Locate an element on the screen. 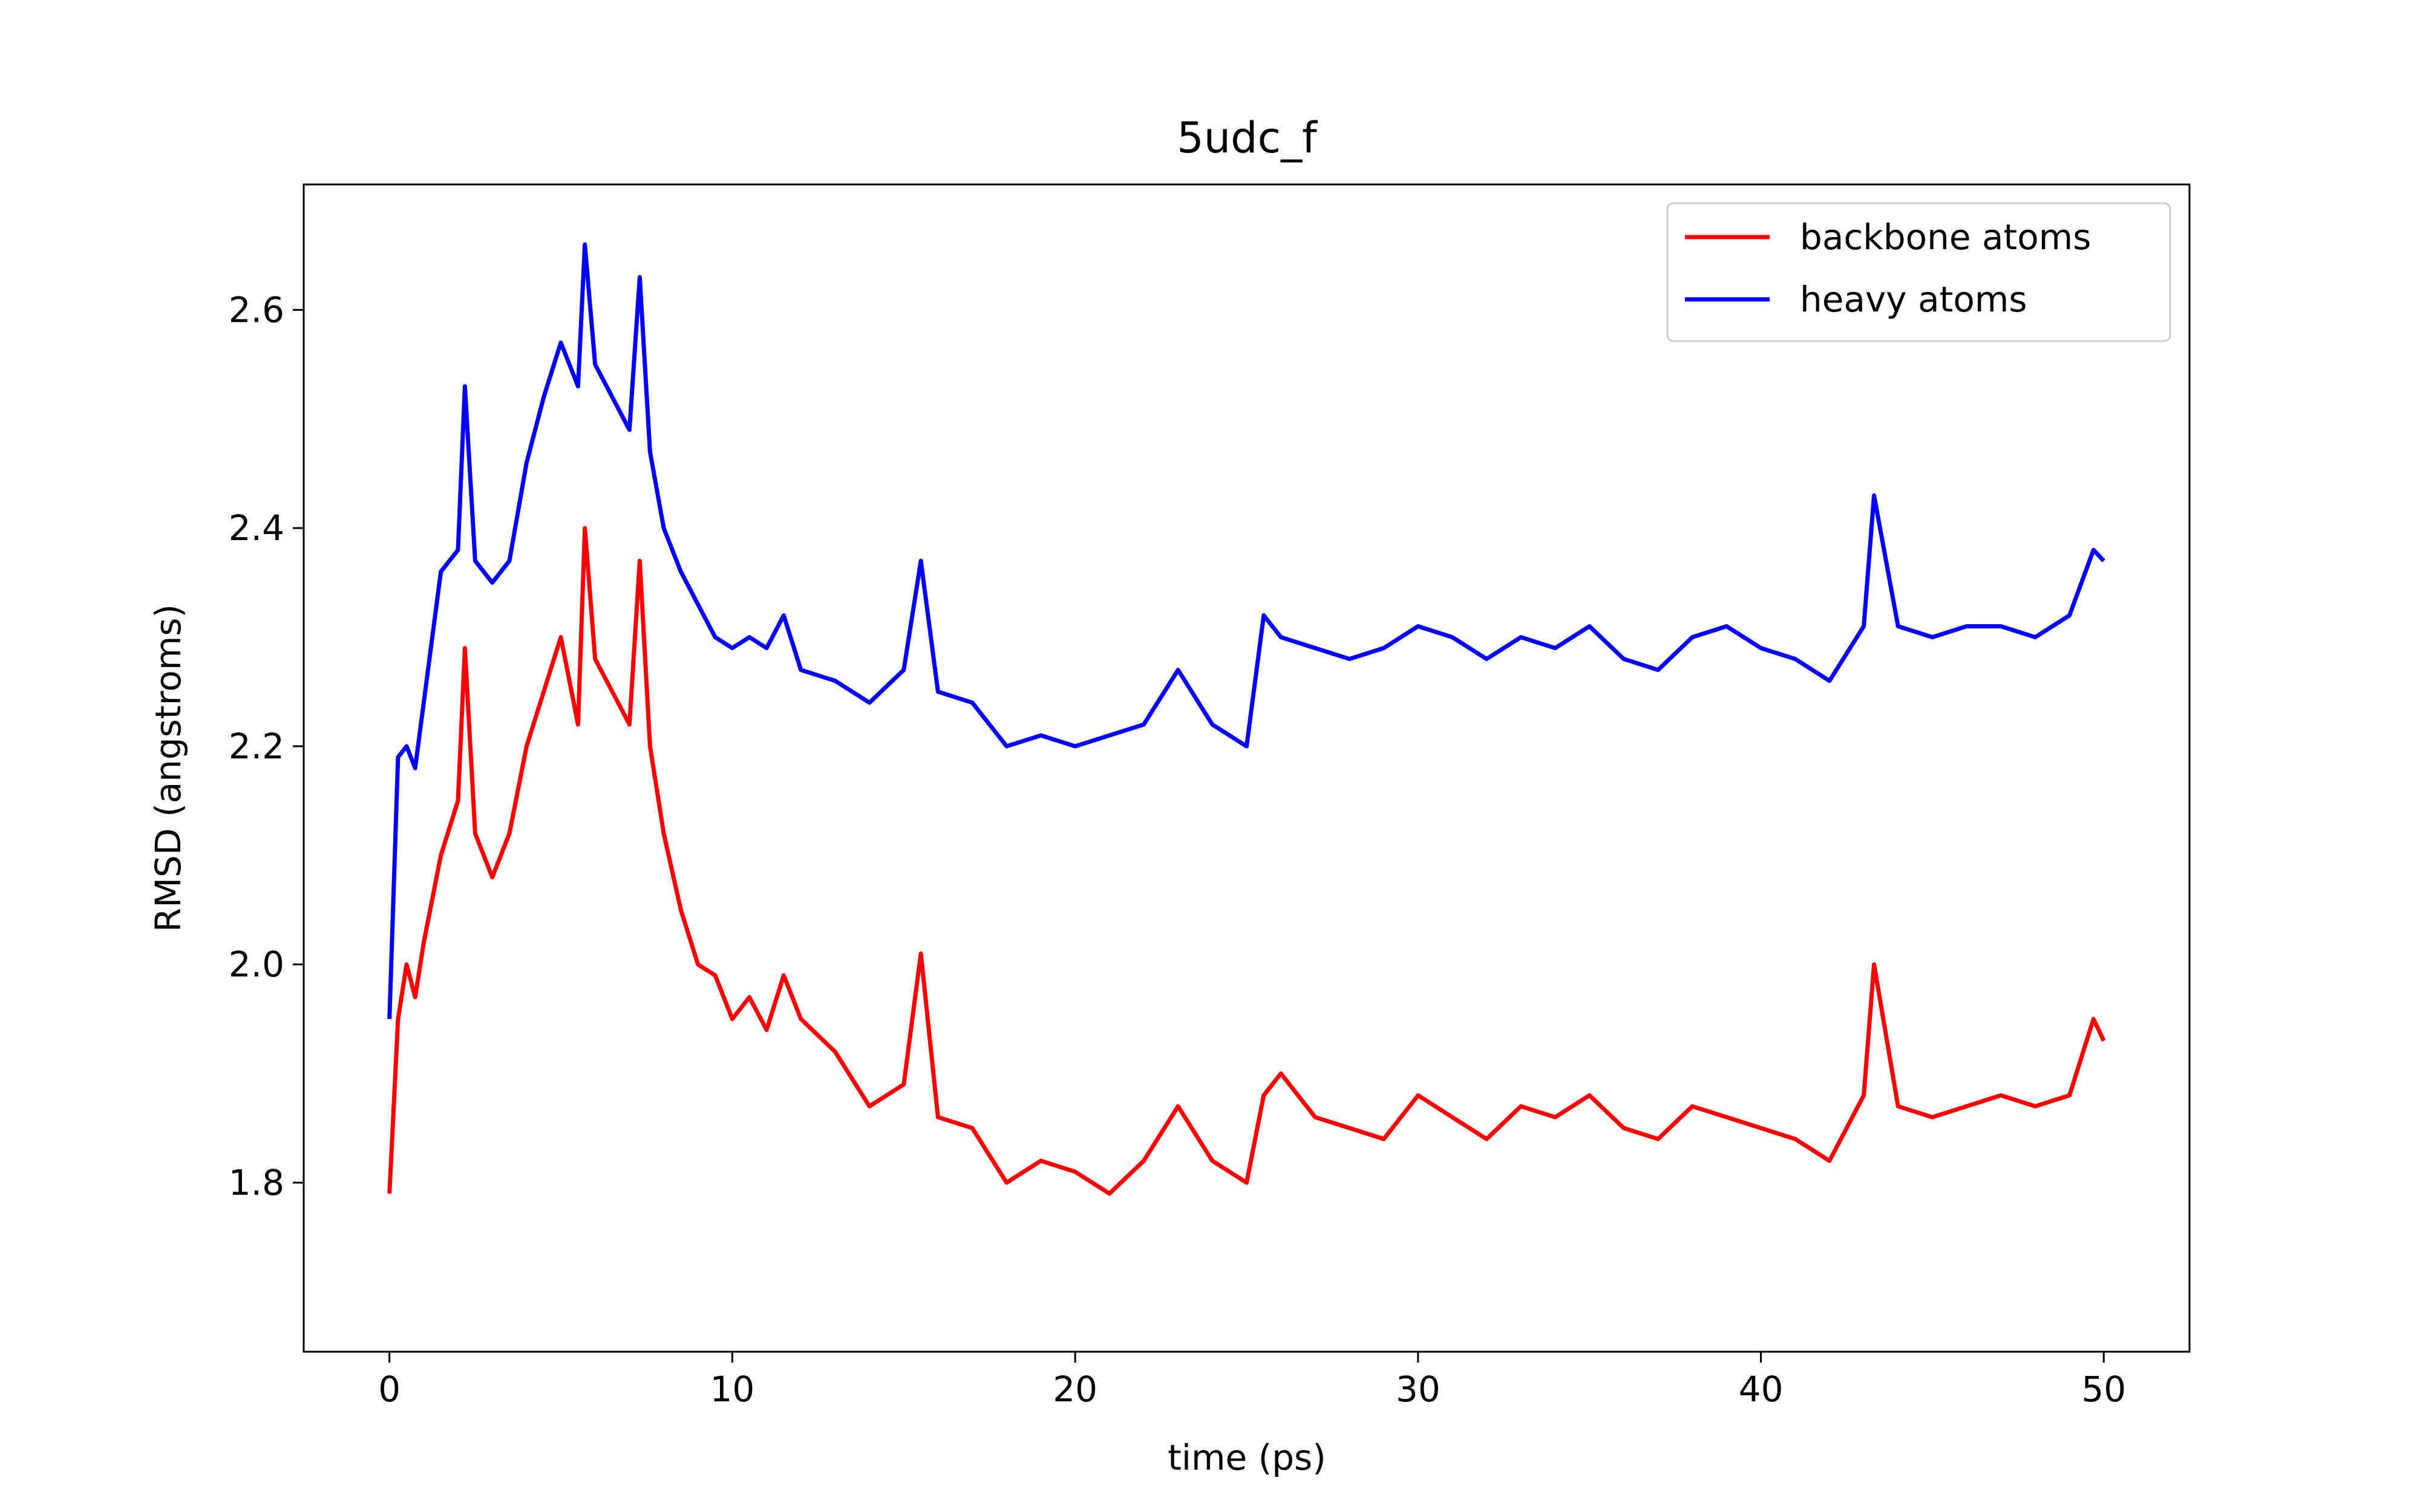 The width and height of the screenshot is (2420, 1512). y-tick-label: 2.0 is located at coordinates (256, 965).